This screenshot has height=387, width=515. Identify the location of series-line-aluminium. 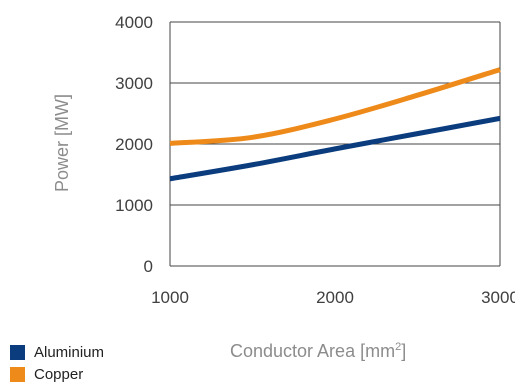
(335, 148).